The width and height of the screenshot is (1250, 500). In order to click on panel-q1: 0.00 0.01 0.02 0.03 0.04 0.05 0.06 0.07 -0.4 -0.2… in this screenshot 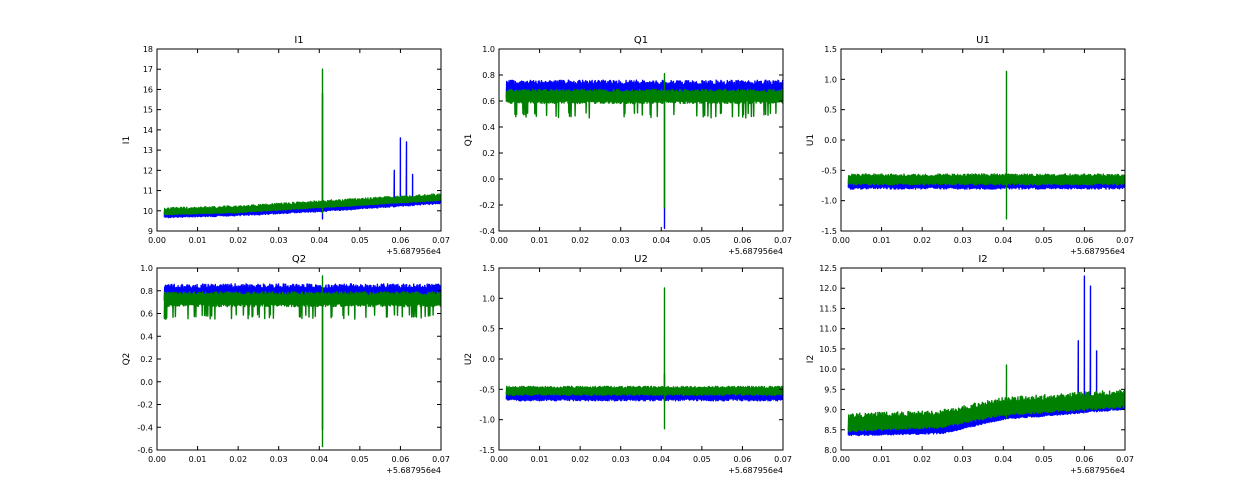, I will do `click(628, 145)`.